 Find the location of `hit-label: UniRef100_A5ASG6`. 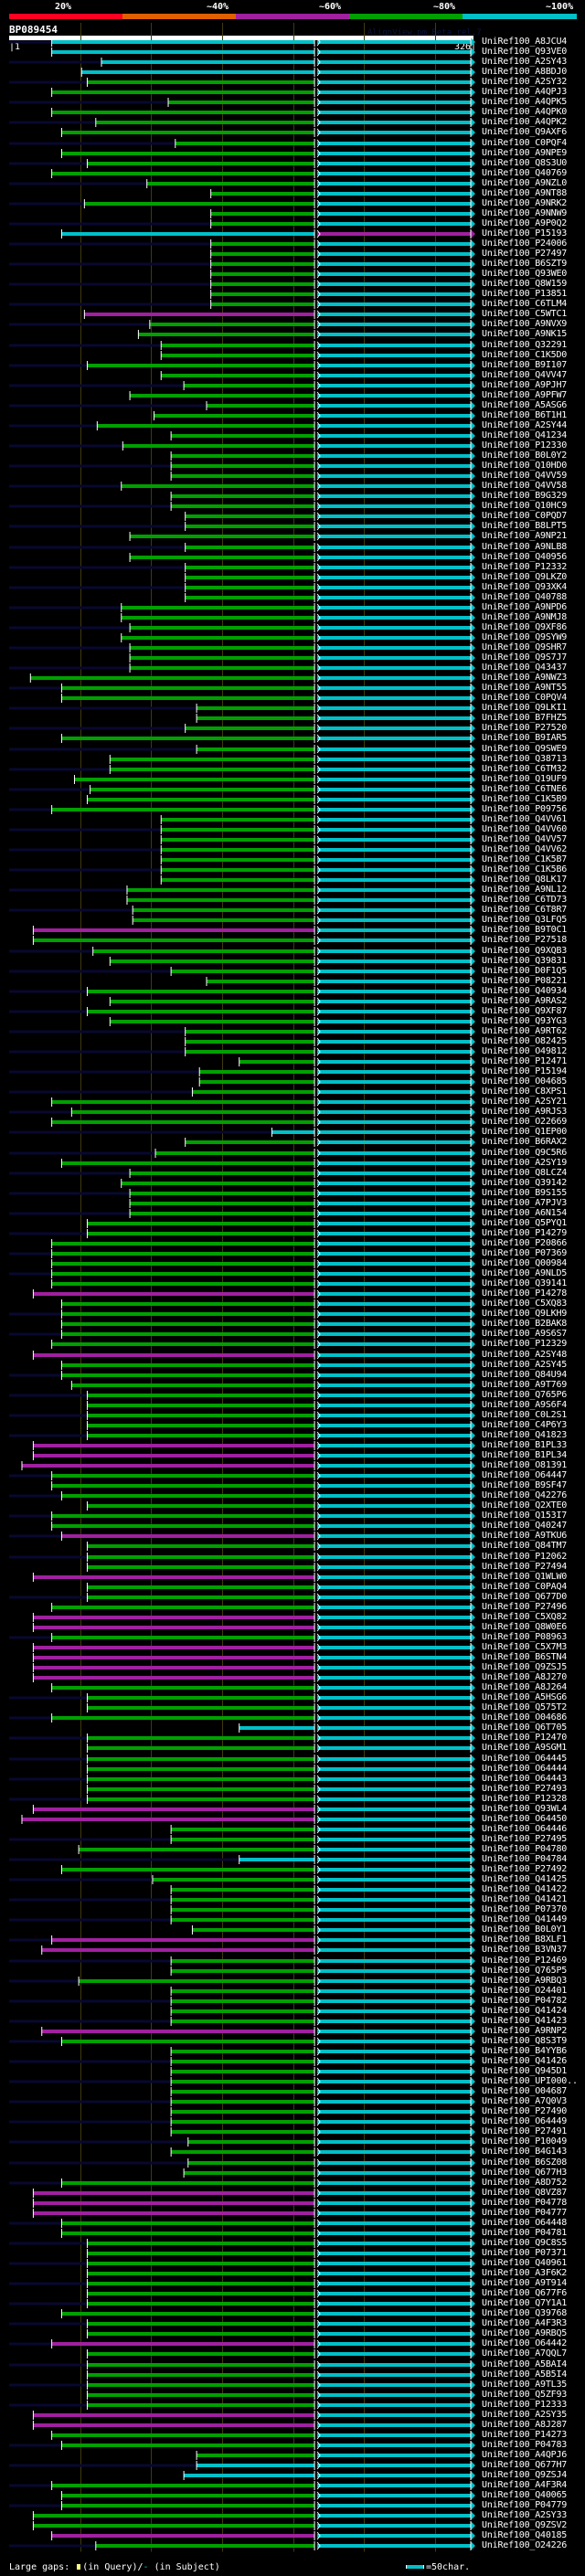

hit-label: UniRef100_A5ASG6 is located at coordinates (525, 405).